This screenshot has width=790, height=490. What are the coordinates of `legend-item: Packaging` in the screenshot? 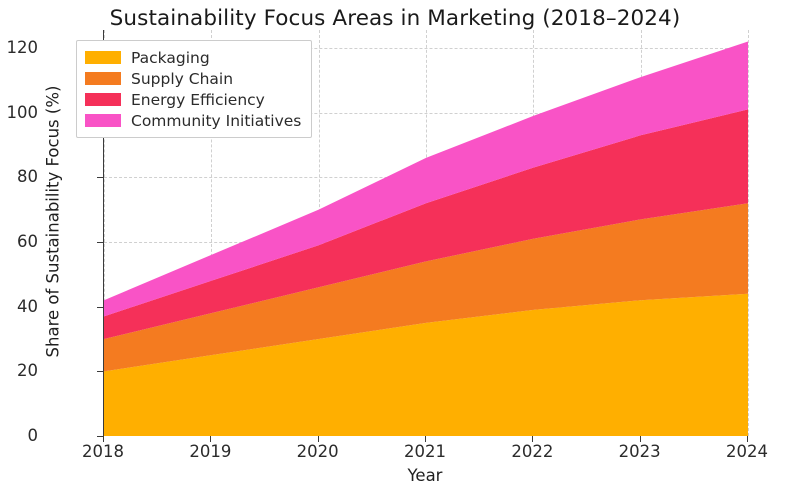 It's located at (193, 57).